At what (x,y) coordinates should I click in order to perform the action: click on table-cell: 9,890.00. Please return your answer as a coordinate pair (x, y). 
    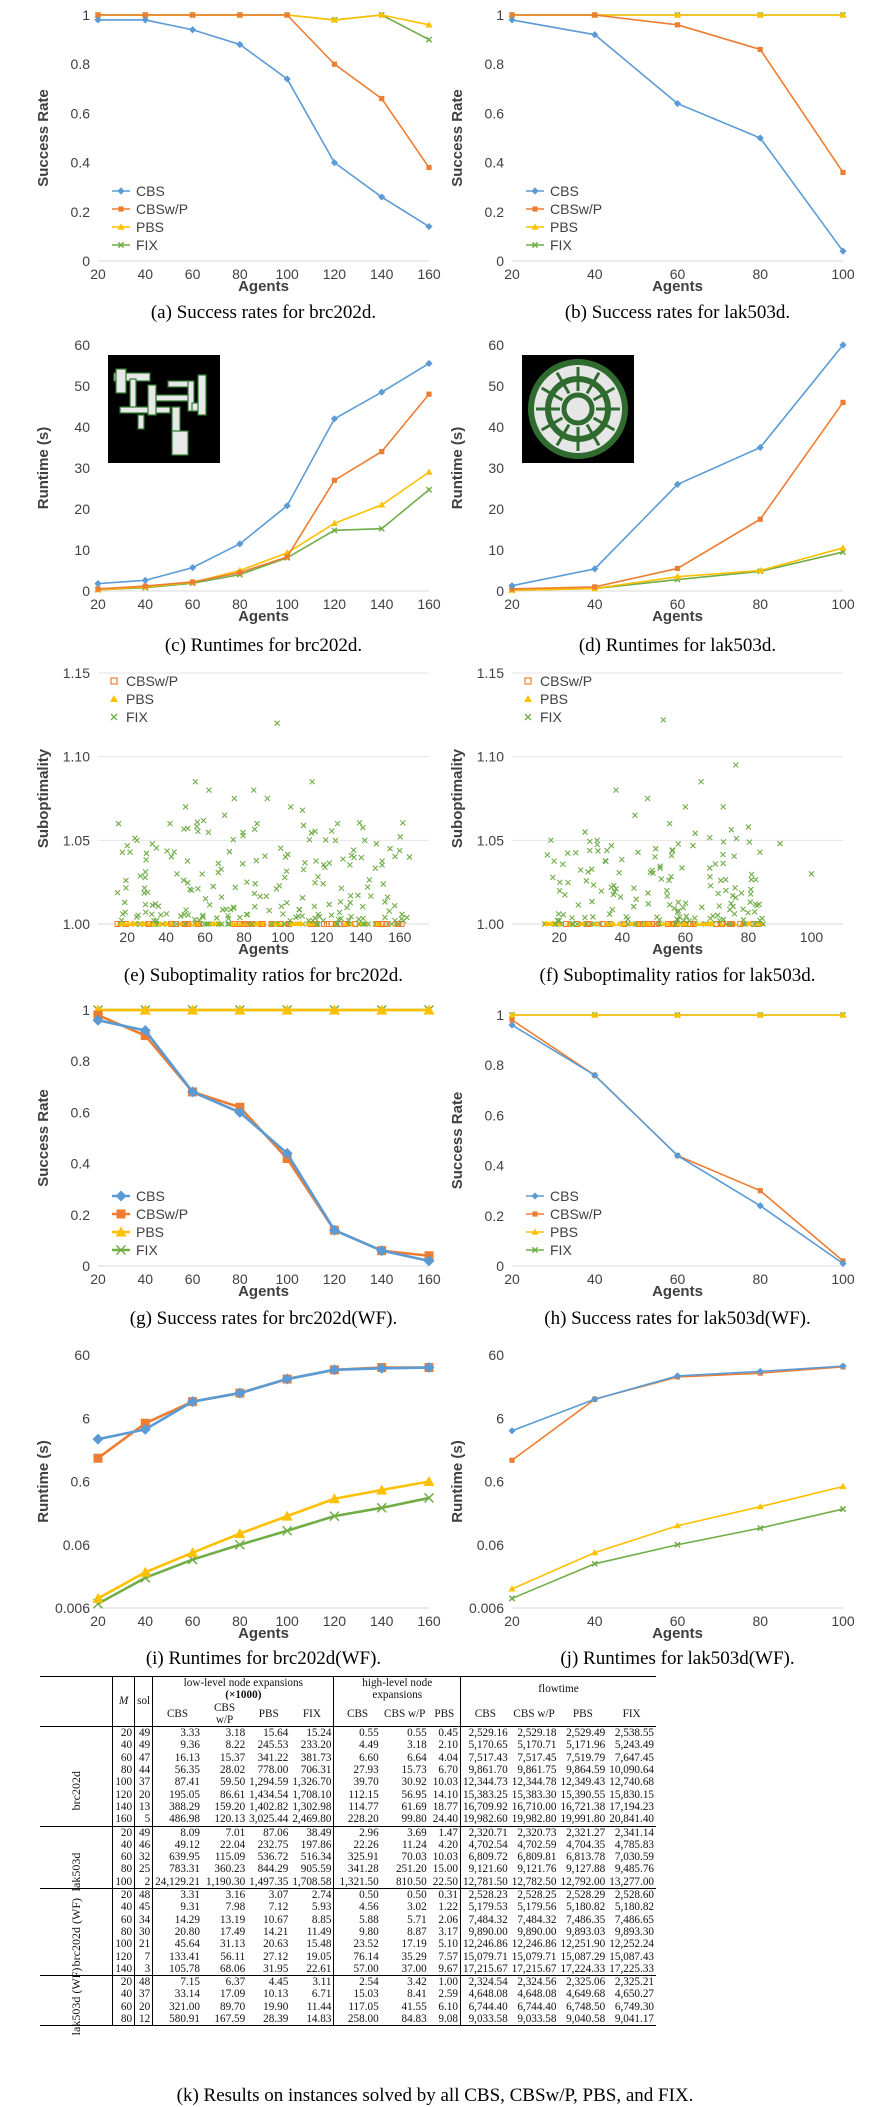
    Looking at the image, I should click on (484, 1932).